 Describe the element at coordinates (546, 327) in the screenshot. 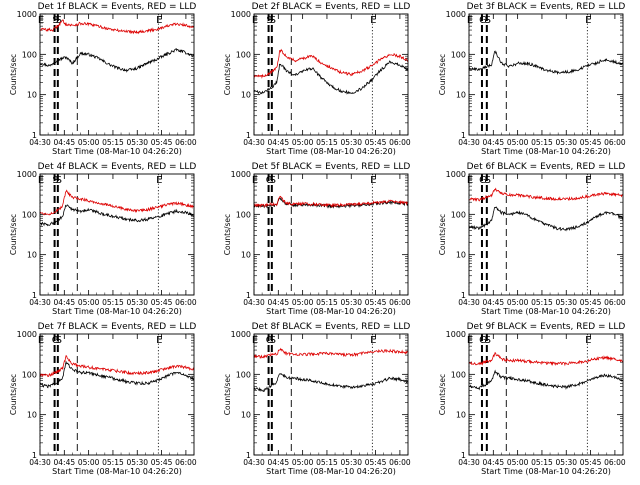

I see `panel-title: Det 9f BLACK = Events, RED = LLD` at that location.